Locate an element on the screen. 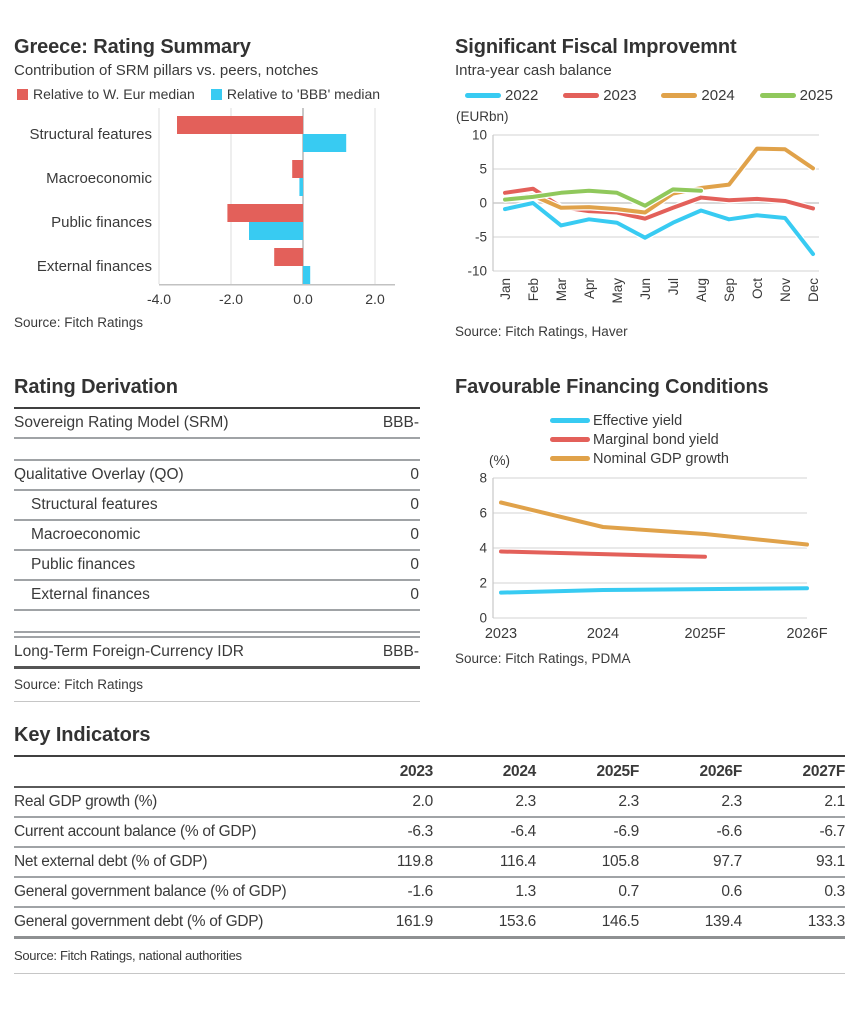 This screenshot has height=1031, width=858. series-2024 is located at coordinates (659, 180).